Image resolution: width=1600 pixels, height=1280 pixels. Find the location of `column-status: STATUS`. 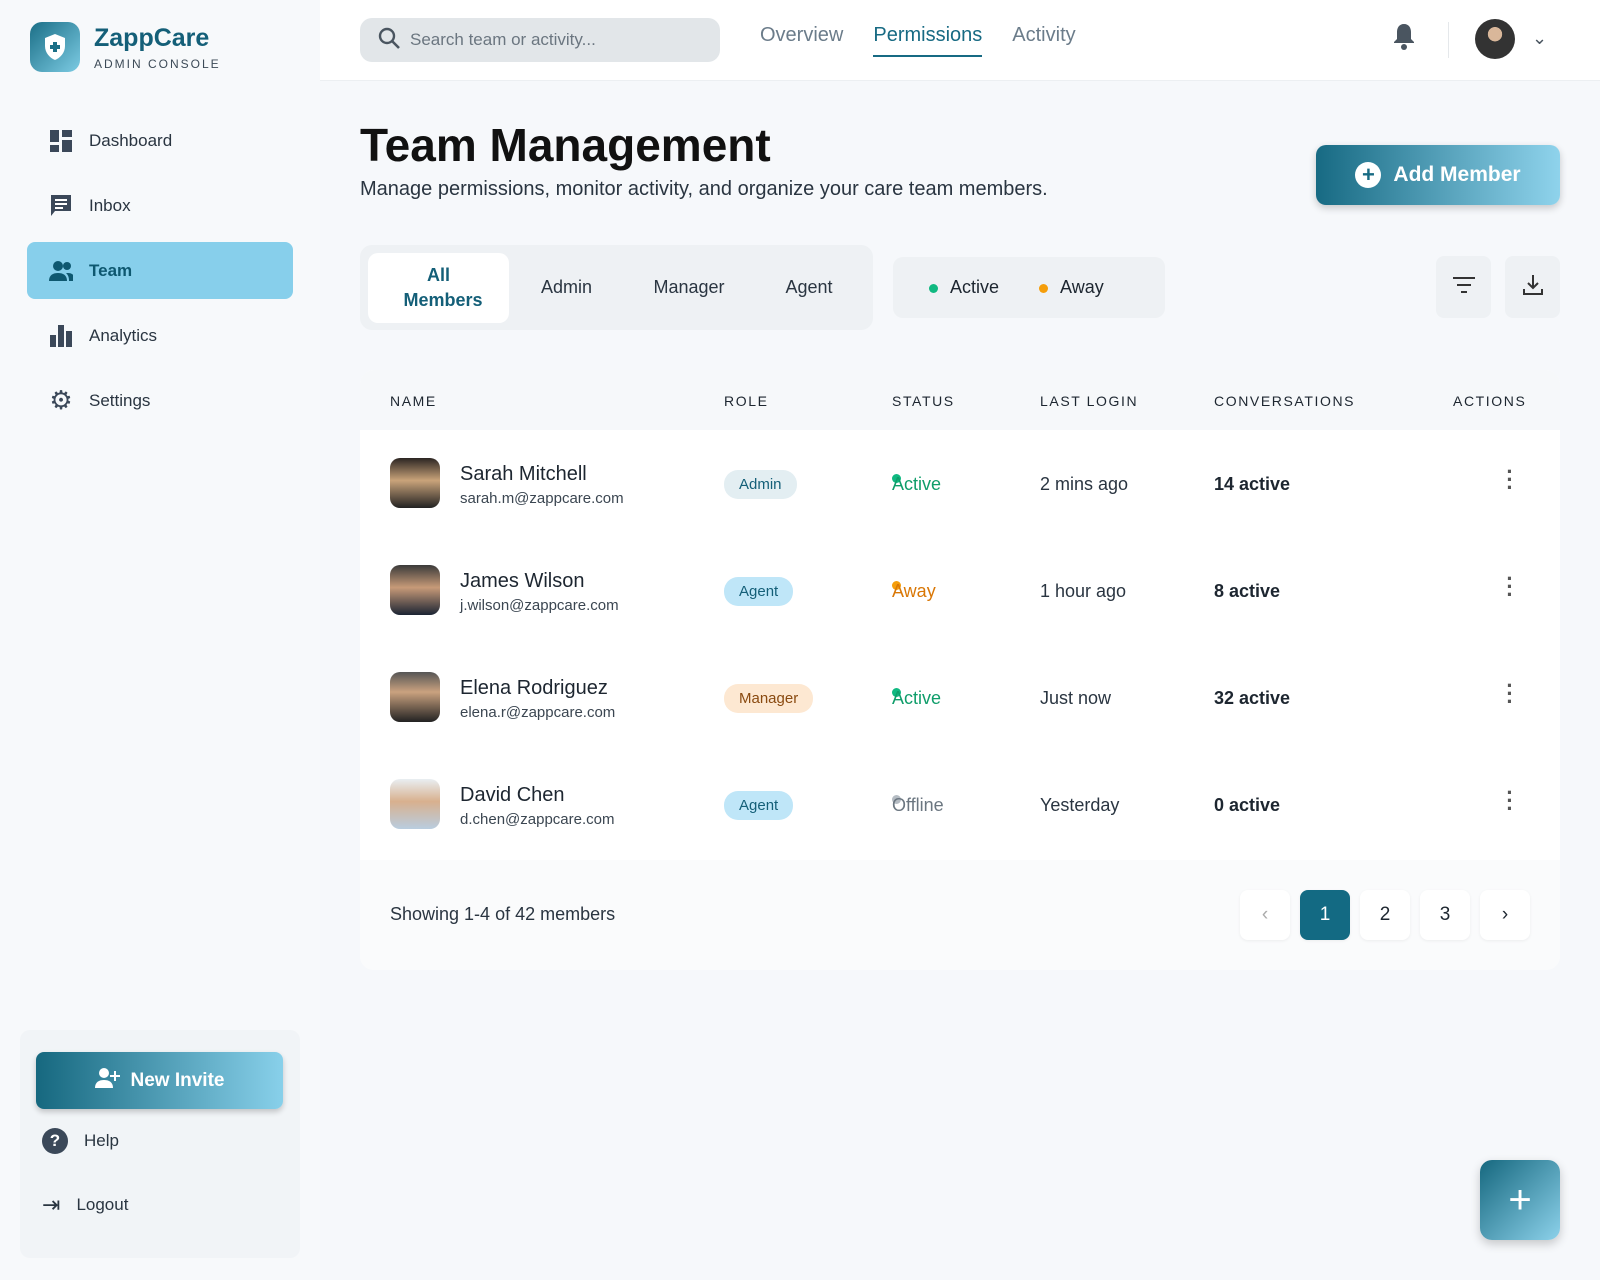

column-status: STATUS is located at coordinates (923, 401).